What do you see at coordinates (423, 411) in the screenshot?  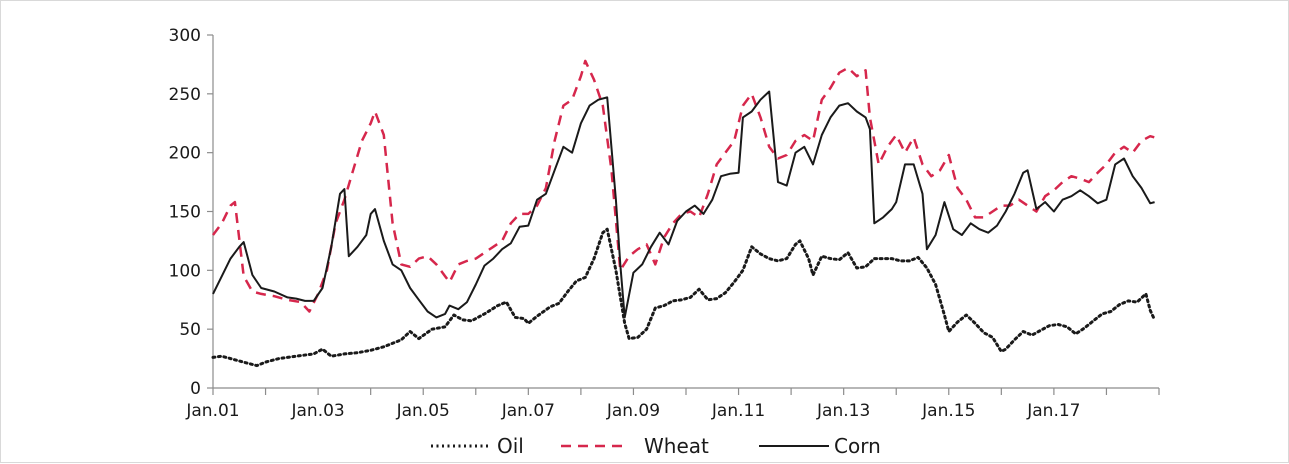 I see `x-tick-label: Jan.05` at bounding box center [423, 411].